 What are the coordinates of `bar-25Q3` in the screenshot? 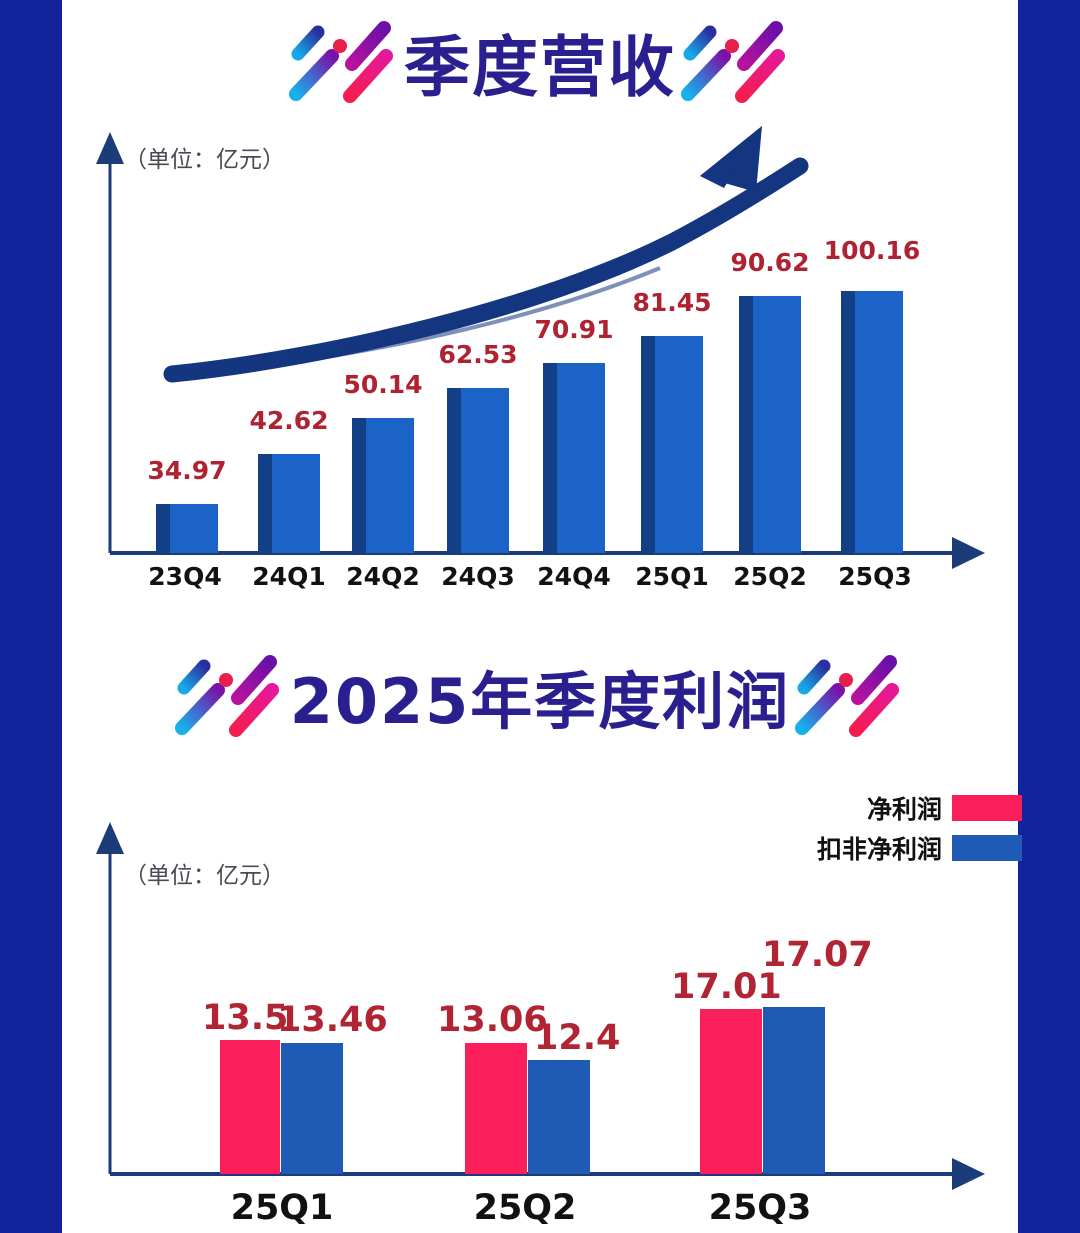 It's located at (872, 415).